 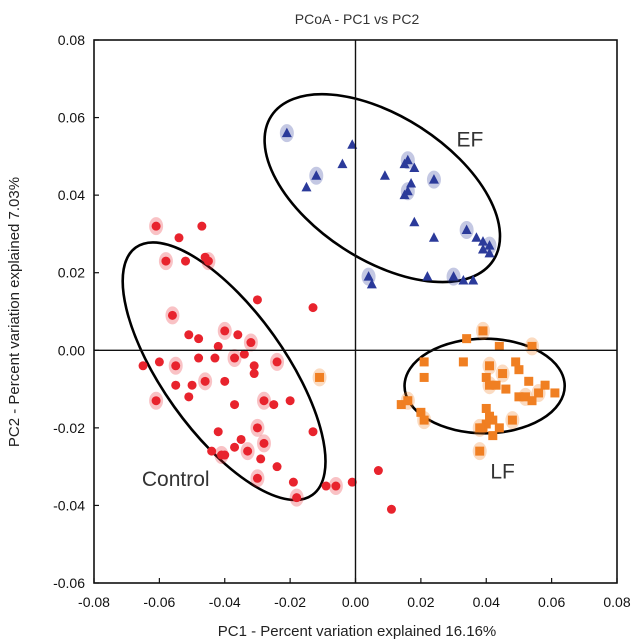 What do you see at coordinates (382, 188) in the screenshot?
I see `enclosure-ef` at bounding box center [382, 188].